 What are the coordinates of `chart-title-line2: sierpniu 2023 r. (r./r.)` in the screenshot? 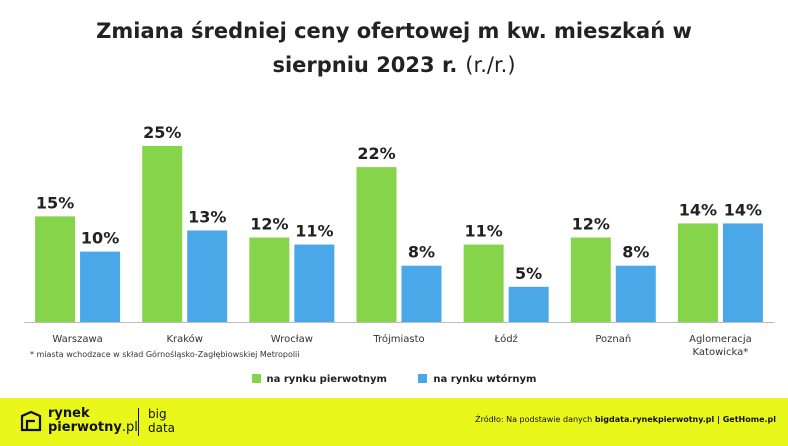 It's located at (394, 65).